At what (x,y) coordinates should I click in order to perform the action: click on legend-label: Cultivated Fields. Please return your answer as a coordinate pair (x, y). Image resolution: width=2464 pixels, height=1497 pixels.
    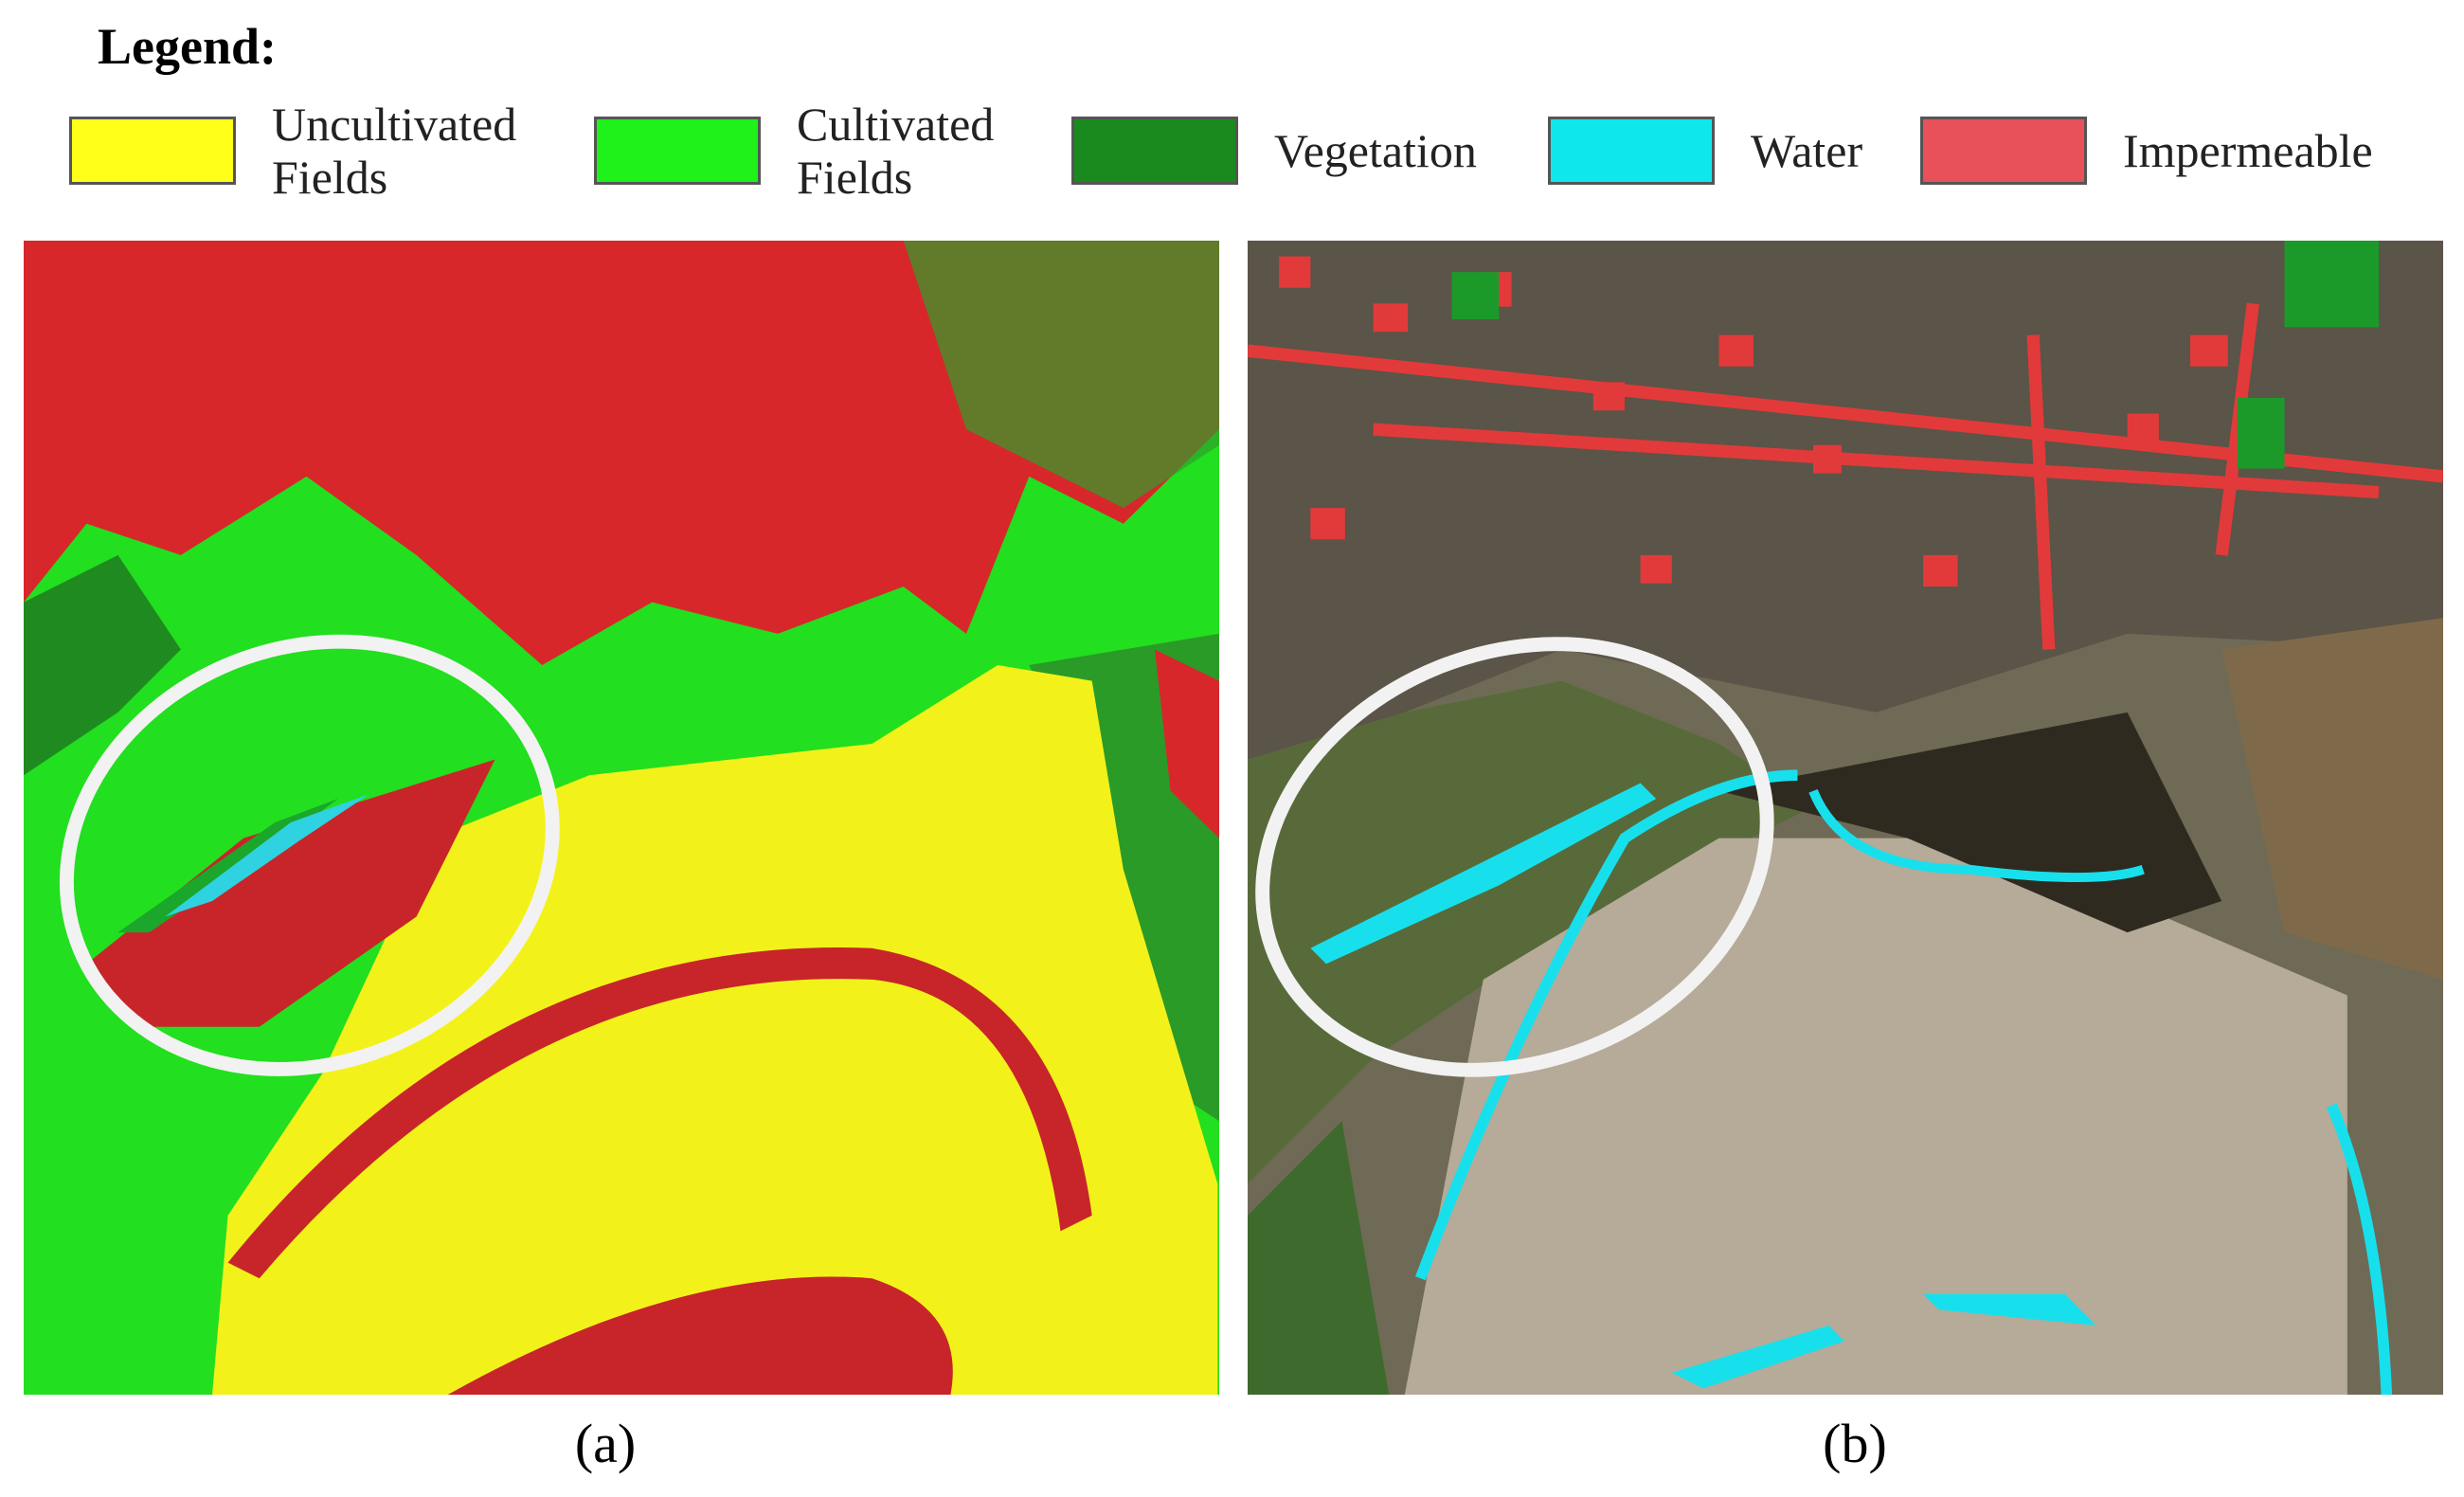
    Looking at the image, I should click on (896, 151).